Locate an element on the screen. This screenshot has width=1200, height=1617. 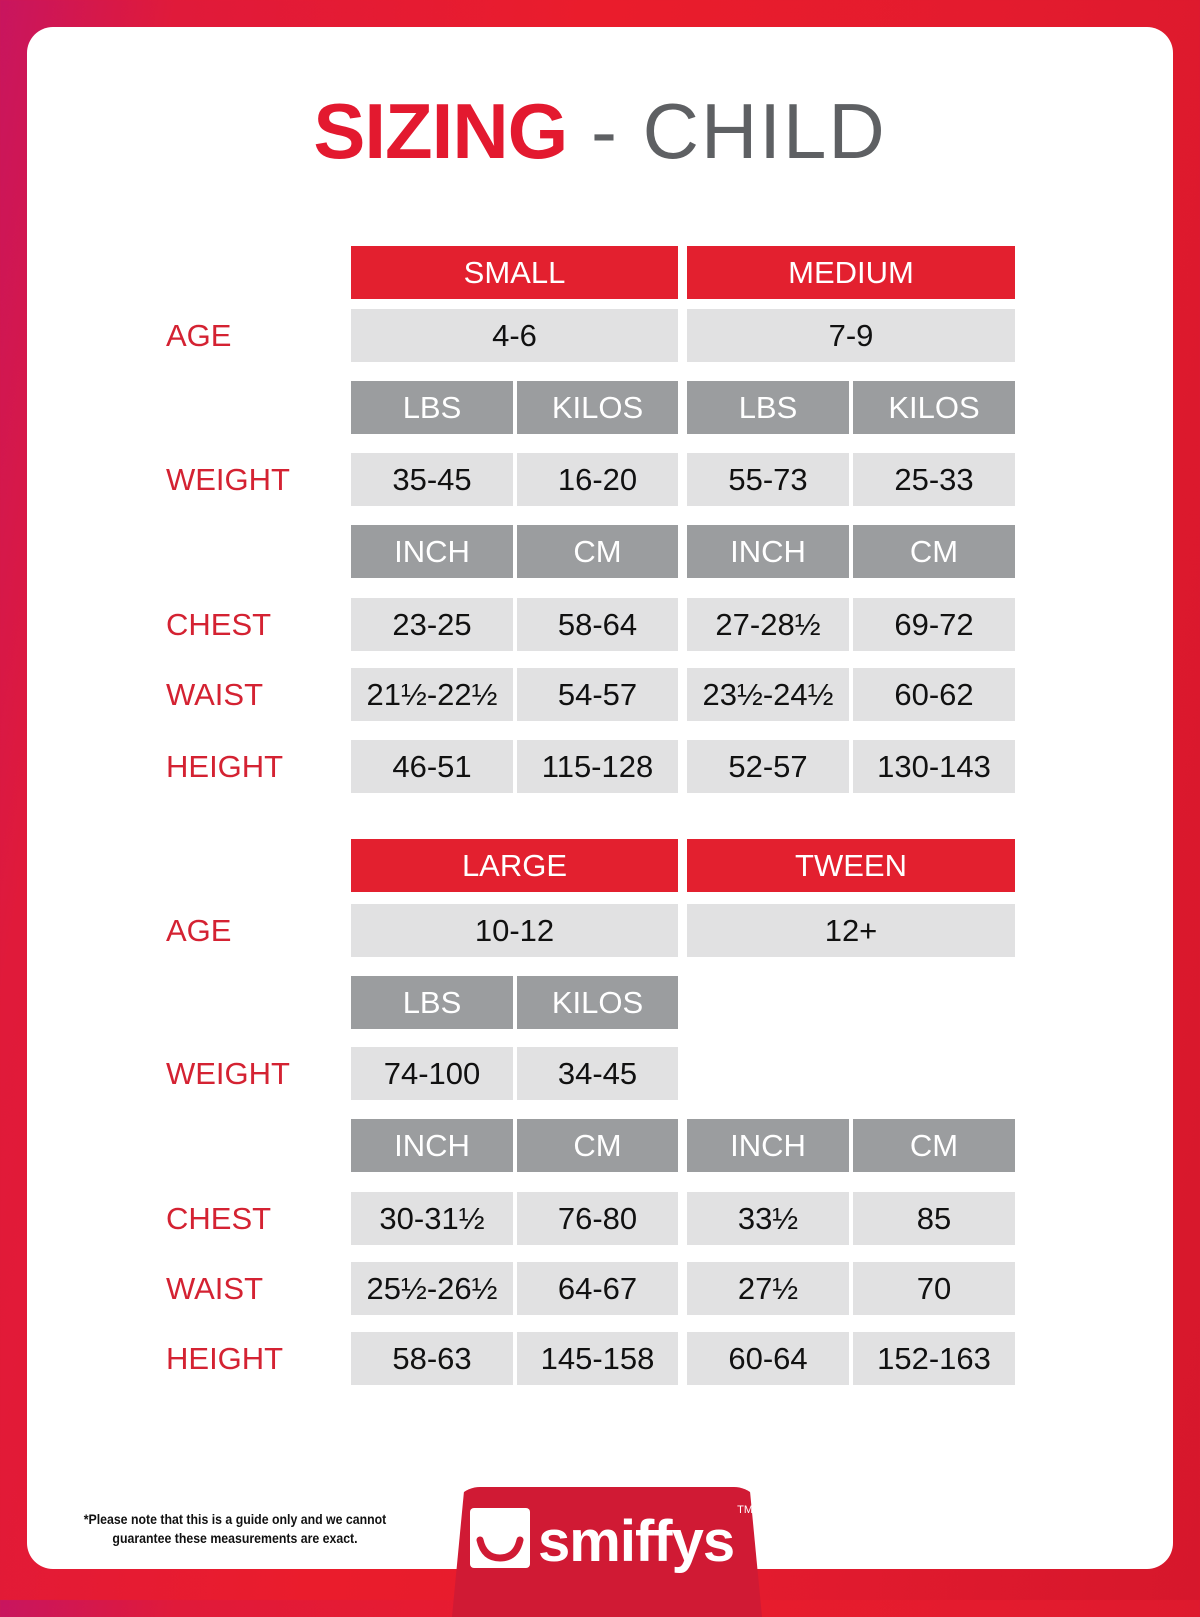
waist-cm: 64-67 is located at coordinates (597, 1288).